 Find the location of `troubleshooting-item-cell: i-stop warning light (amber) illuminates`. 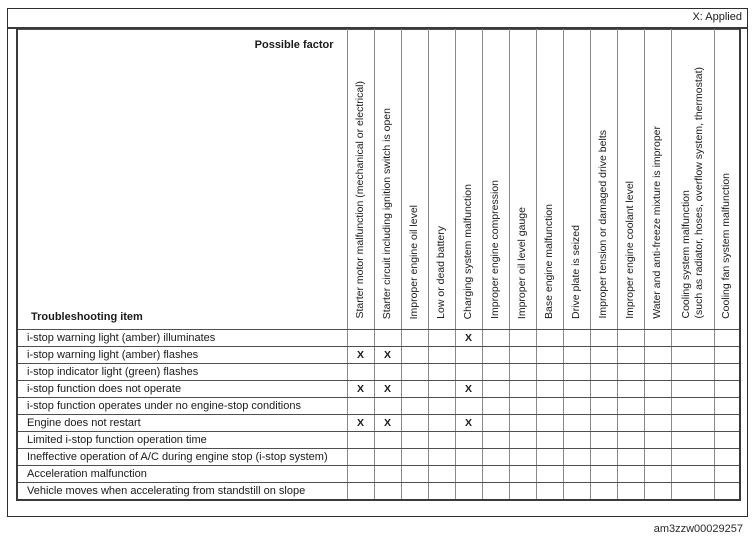

troubleshooting-item-cell: i-stop warning light (amber) illuminates is located at coordinates (182, 338).